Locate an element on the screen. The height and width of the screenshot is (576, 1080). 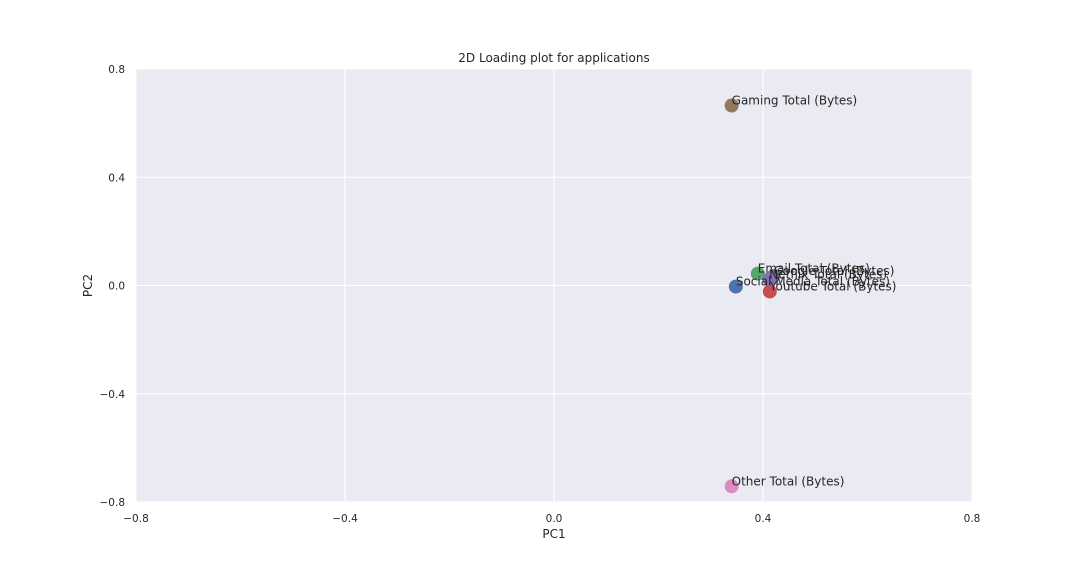
point-label: Netflix Total (Bytes) is located at coordinates (828, 274).